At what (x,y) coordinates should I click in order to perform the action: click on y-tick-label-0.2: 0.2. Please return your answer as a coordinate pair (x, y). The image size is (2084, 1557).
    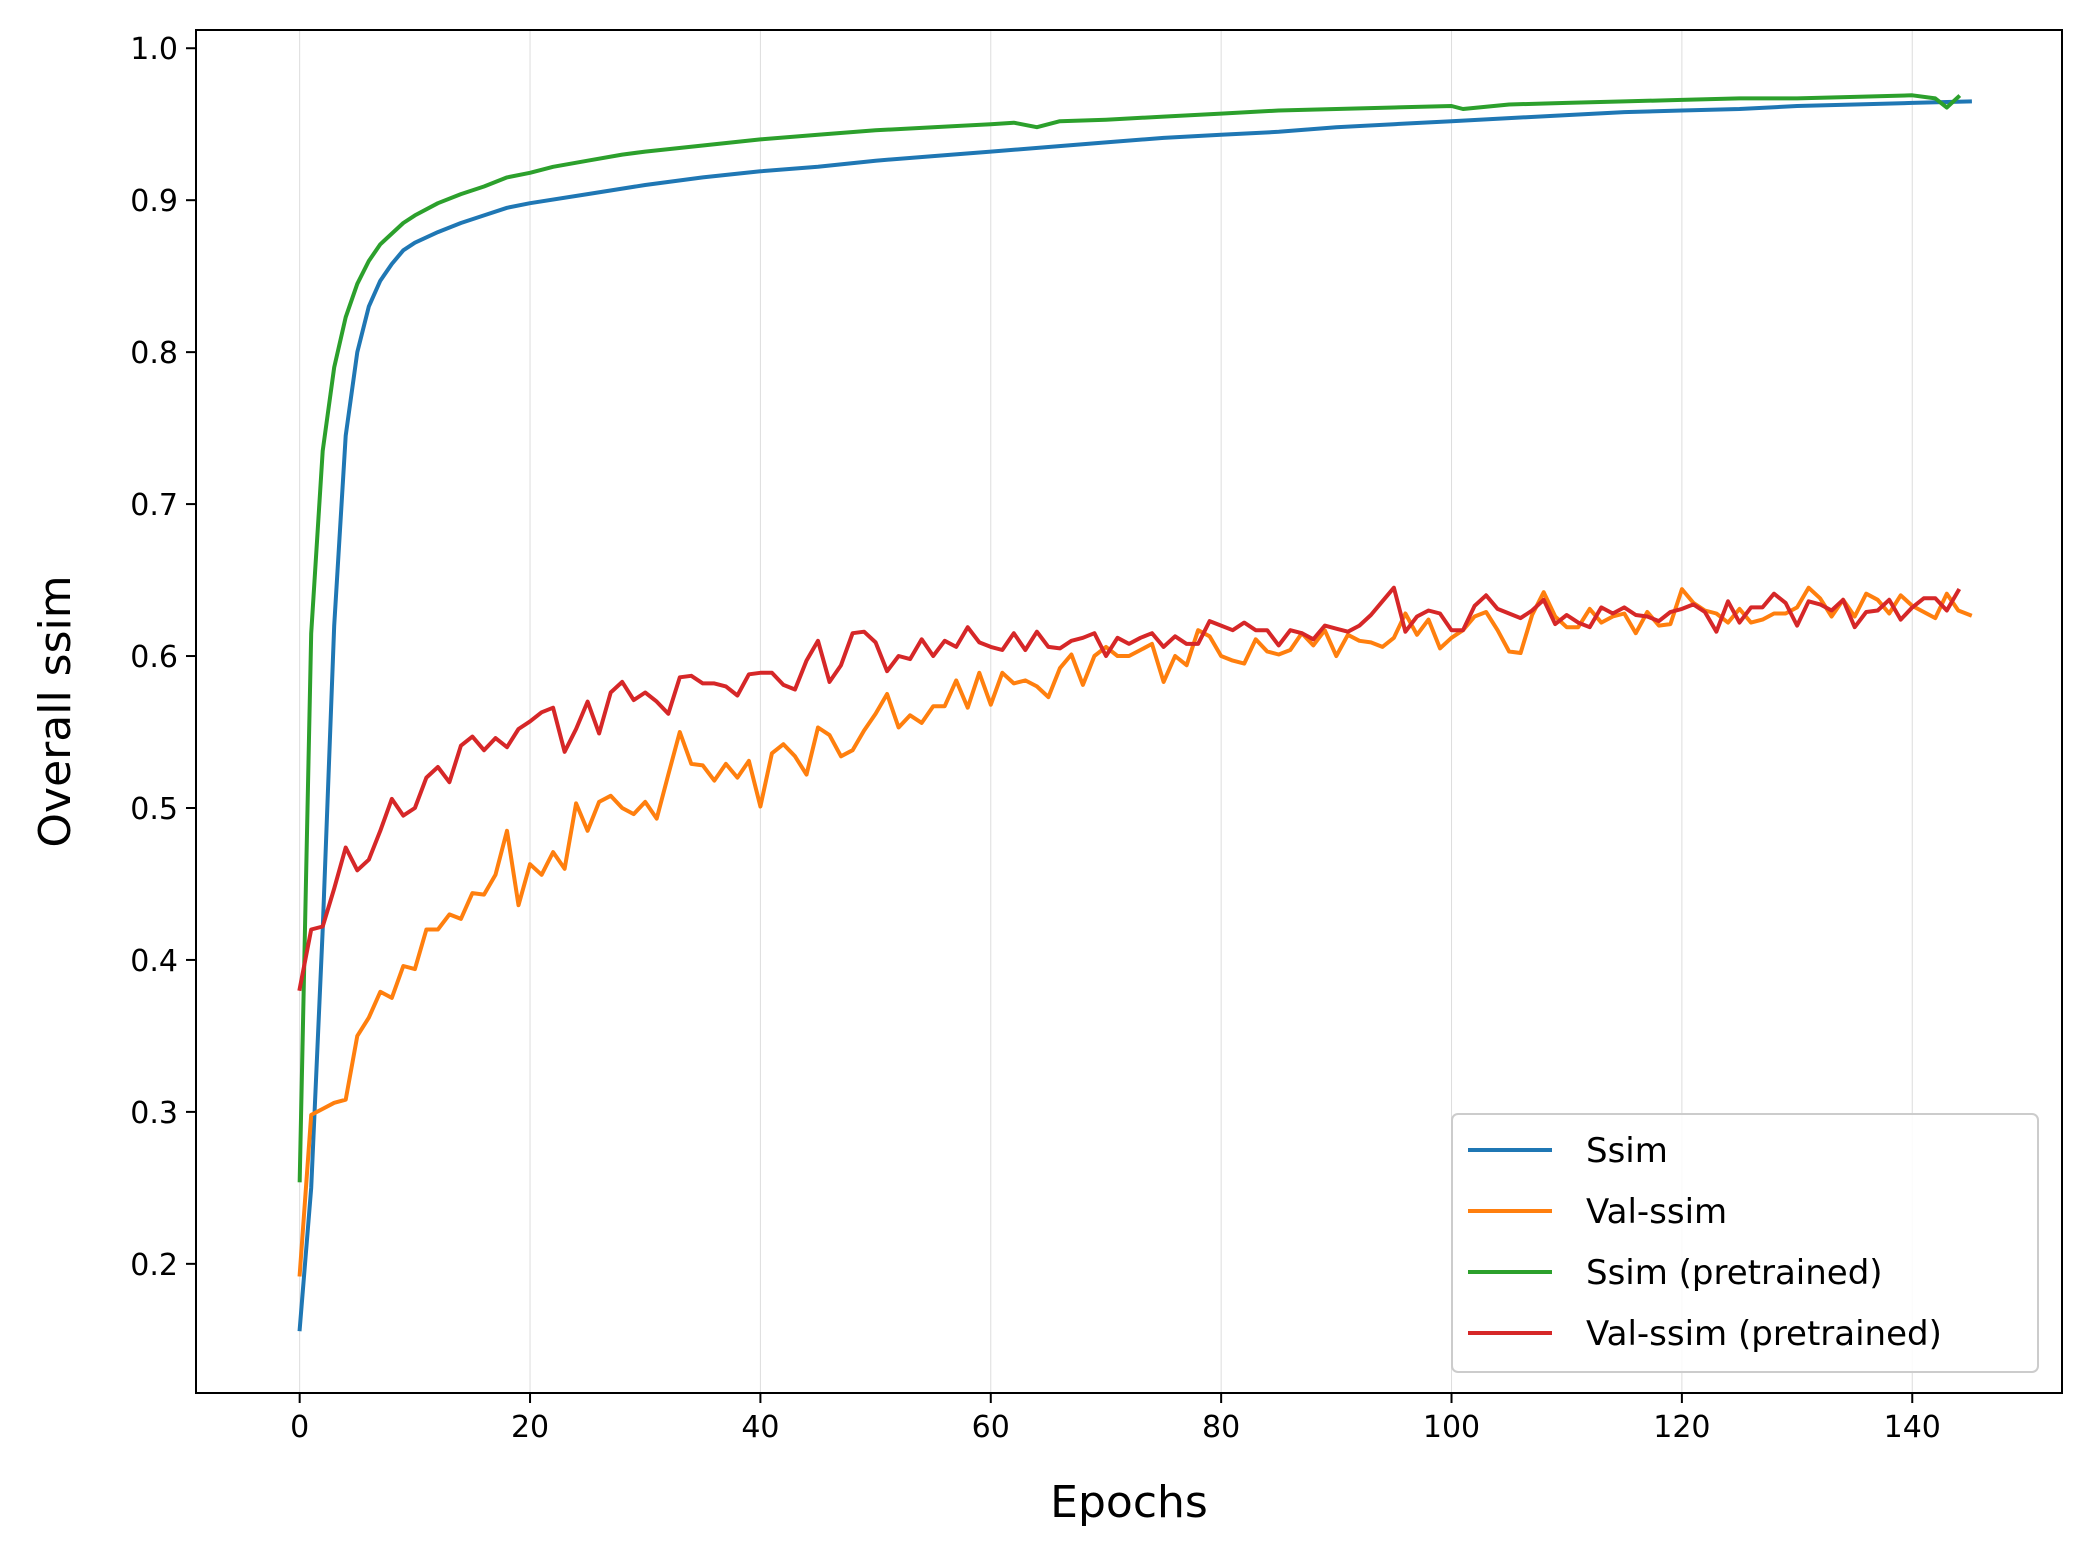
    Looking at the image, I should click on (154, 1265).